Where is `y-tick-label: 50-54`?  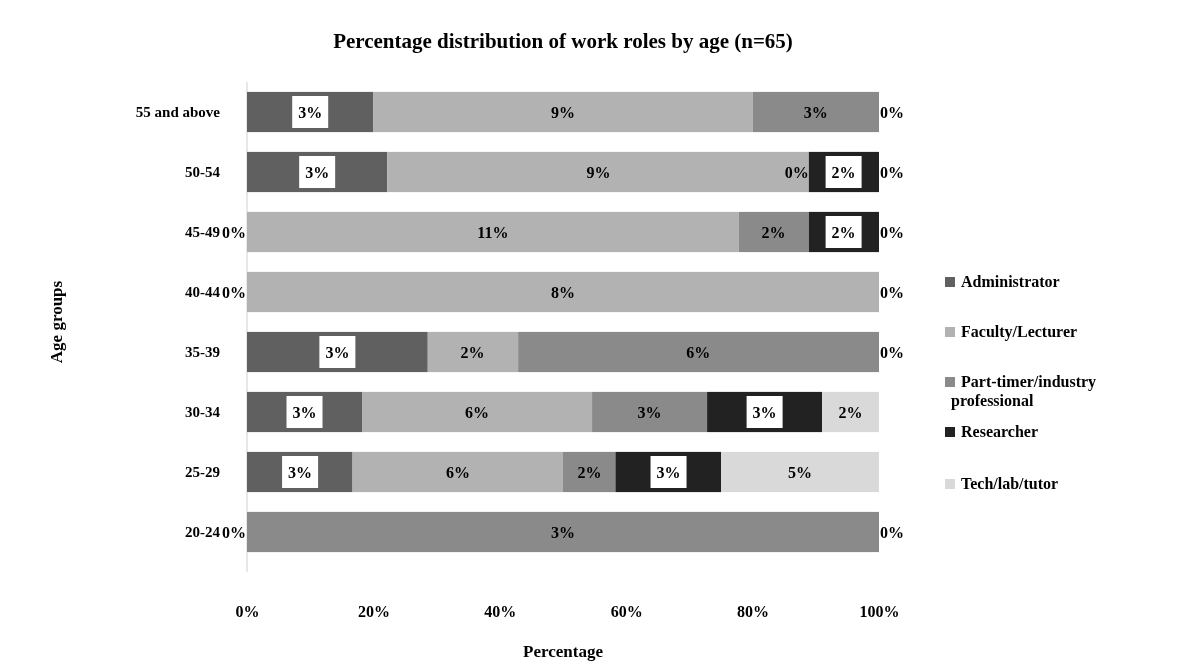
y-tick-label: 50-54 is located at coordinates (203, 171).